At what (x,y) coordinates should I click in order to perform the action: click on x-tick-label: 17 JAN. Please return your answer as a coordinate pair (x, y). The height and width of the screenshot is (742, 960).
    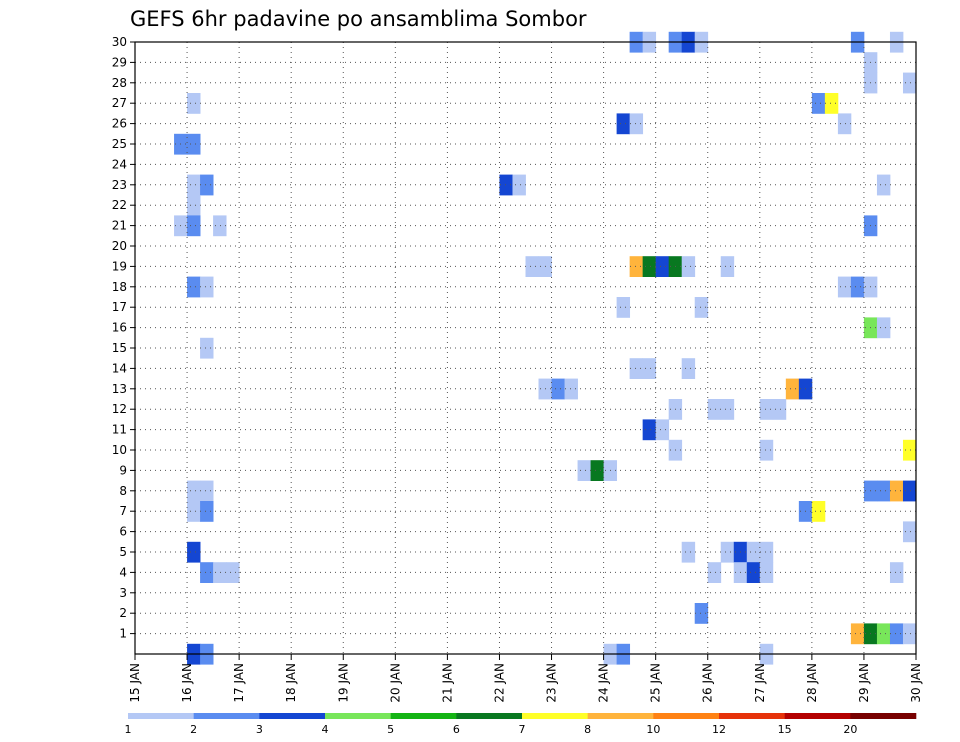
    Looking at the image, I should click on (239, 683).